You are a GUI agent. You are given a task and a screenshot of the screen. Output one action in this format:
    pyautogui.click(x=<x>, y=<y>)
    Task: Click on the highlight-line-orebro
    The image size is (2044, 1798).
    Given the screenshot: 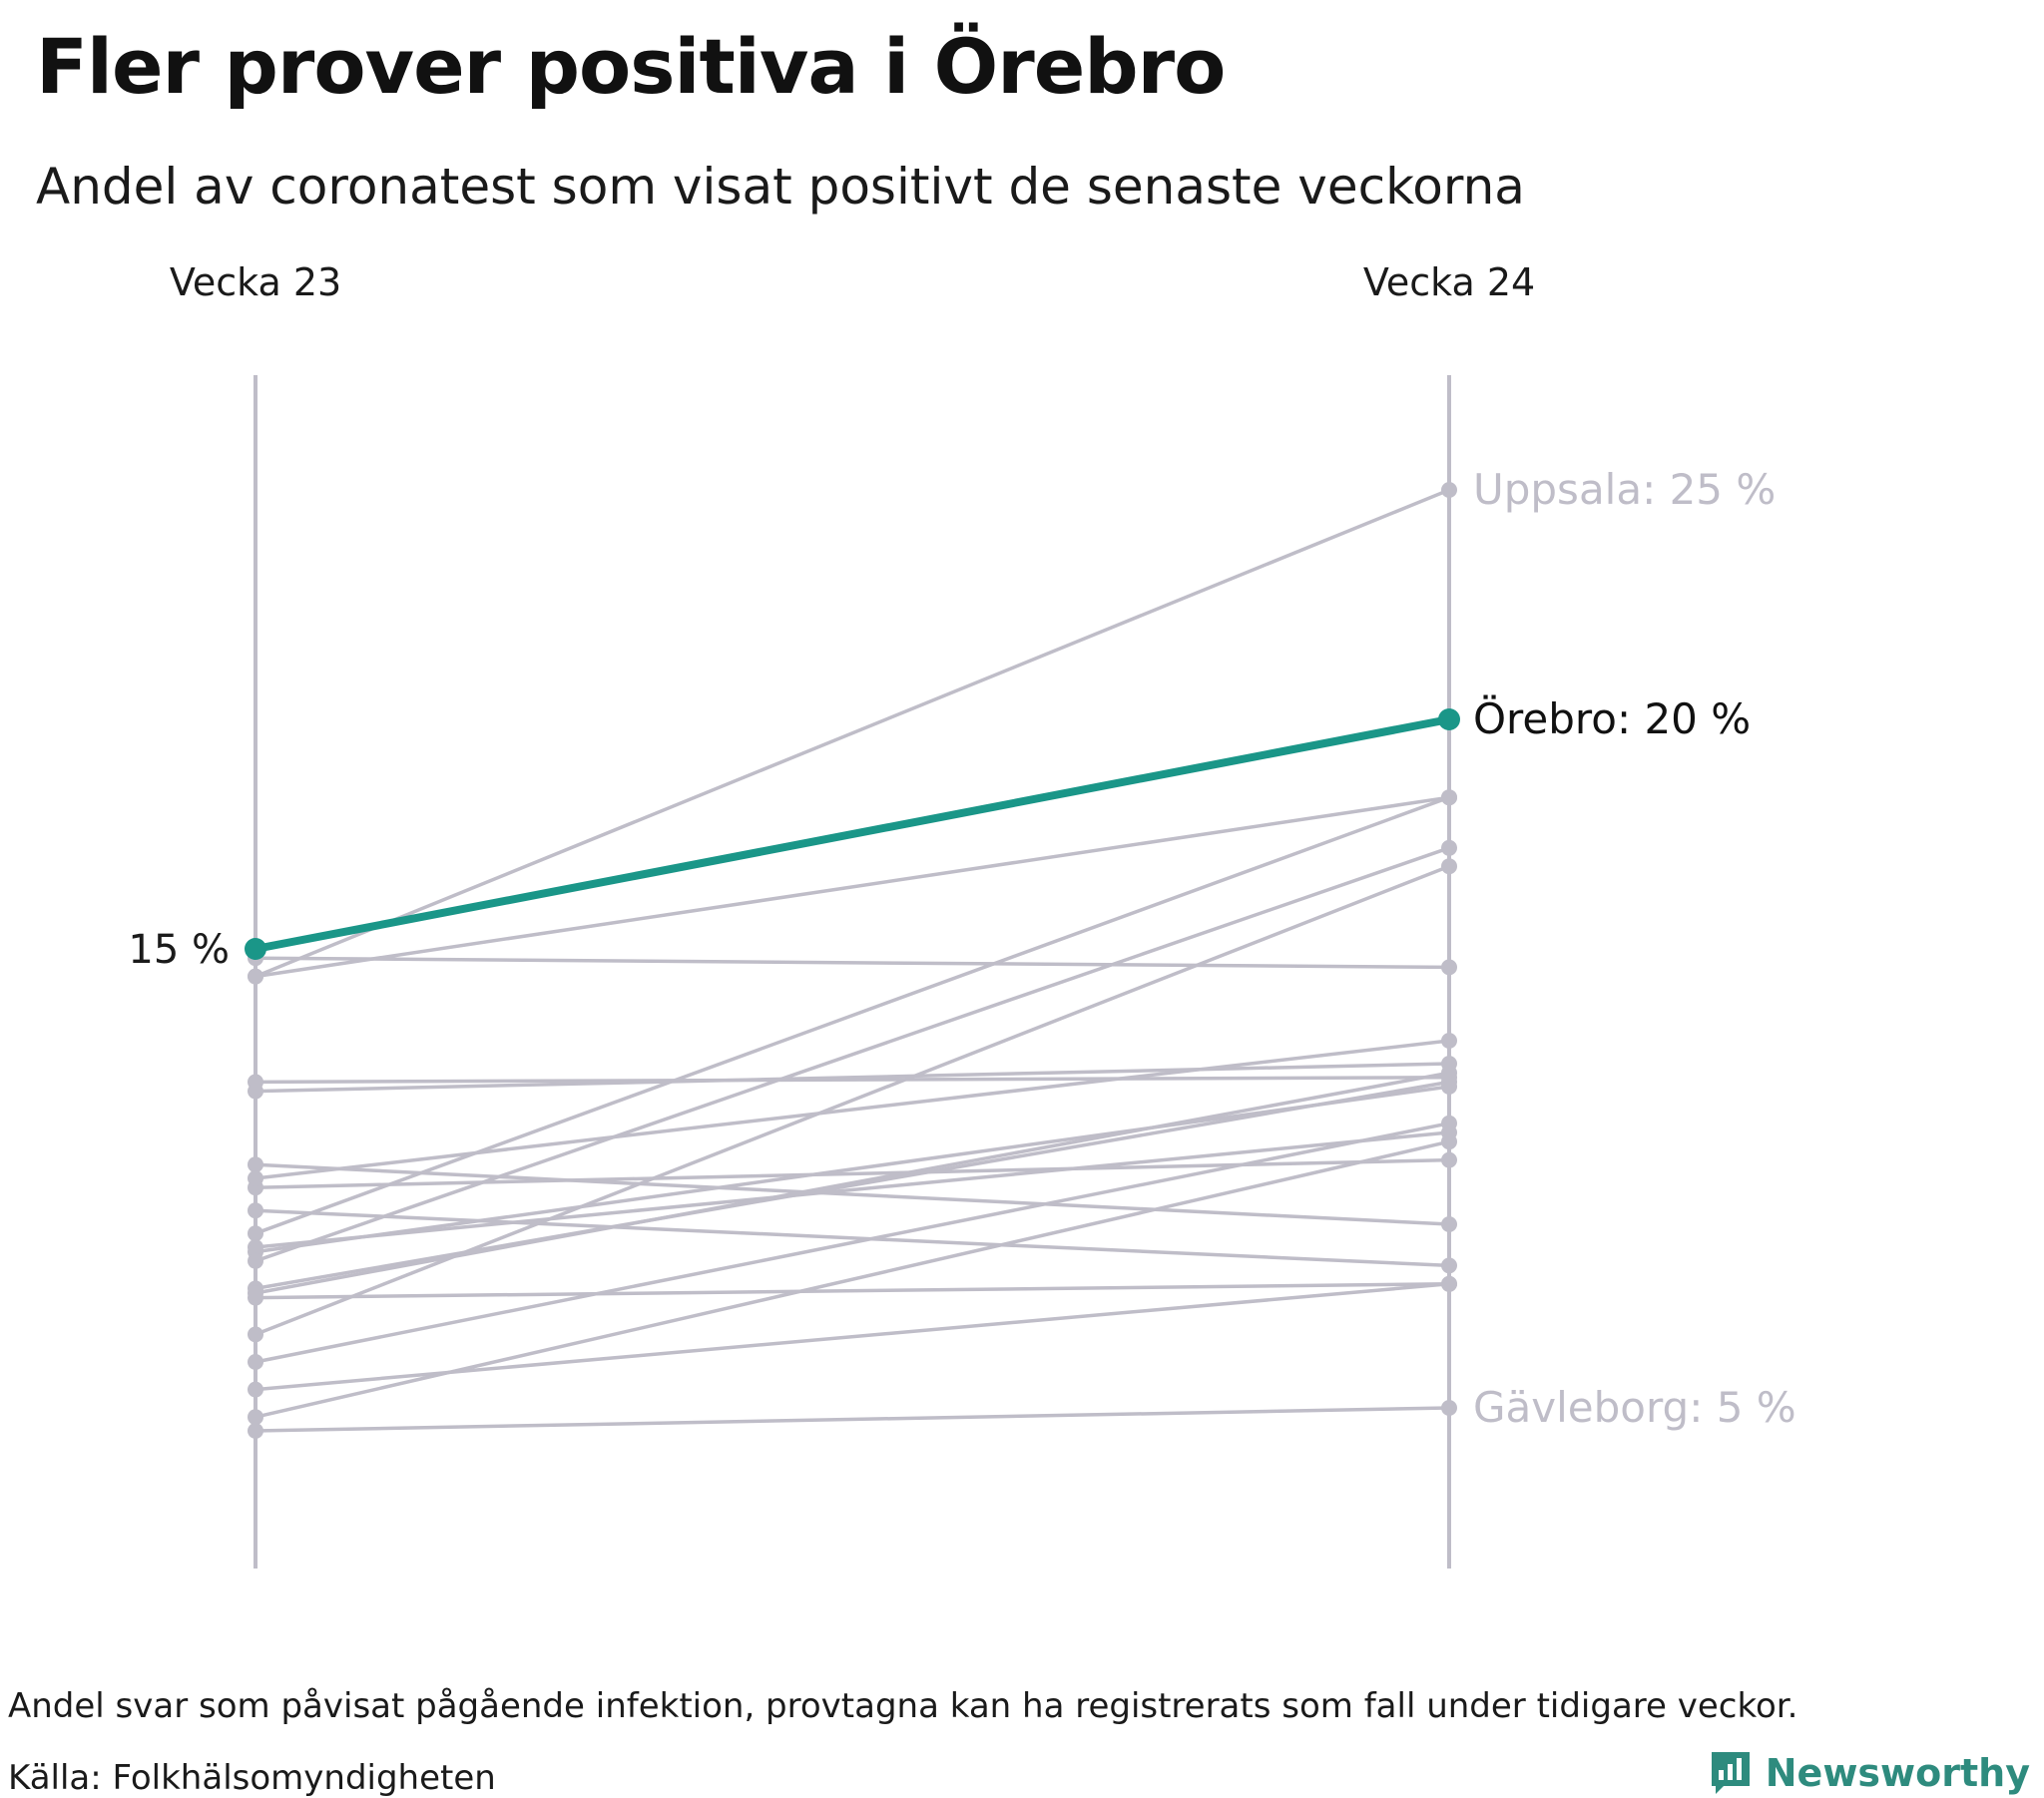 What is the action you would take?
    pyautogui.click(x=852, y=834)
    